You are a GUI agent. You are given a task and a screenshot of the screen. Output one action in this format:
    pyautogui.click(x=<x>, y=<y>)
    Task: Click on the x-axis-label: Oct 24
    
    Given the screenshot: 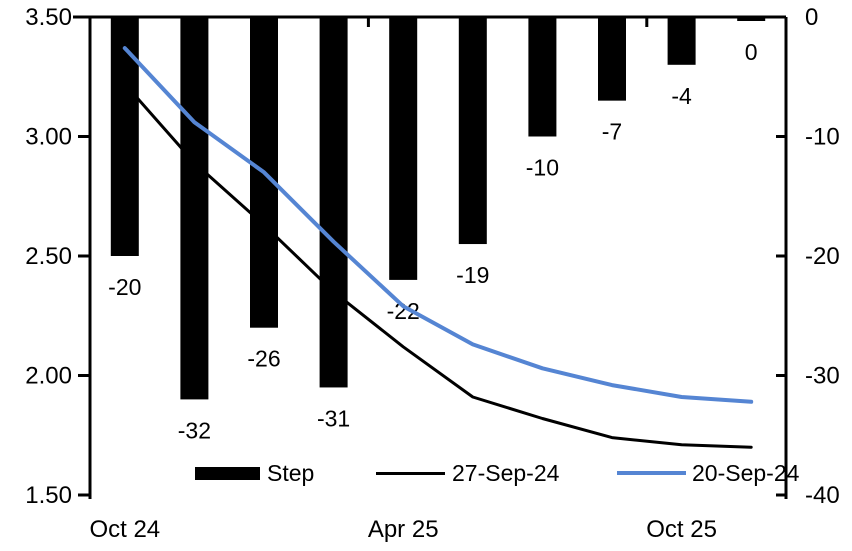 What is the action you would take?
    pyautogui.click(x=124, y=529)
    